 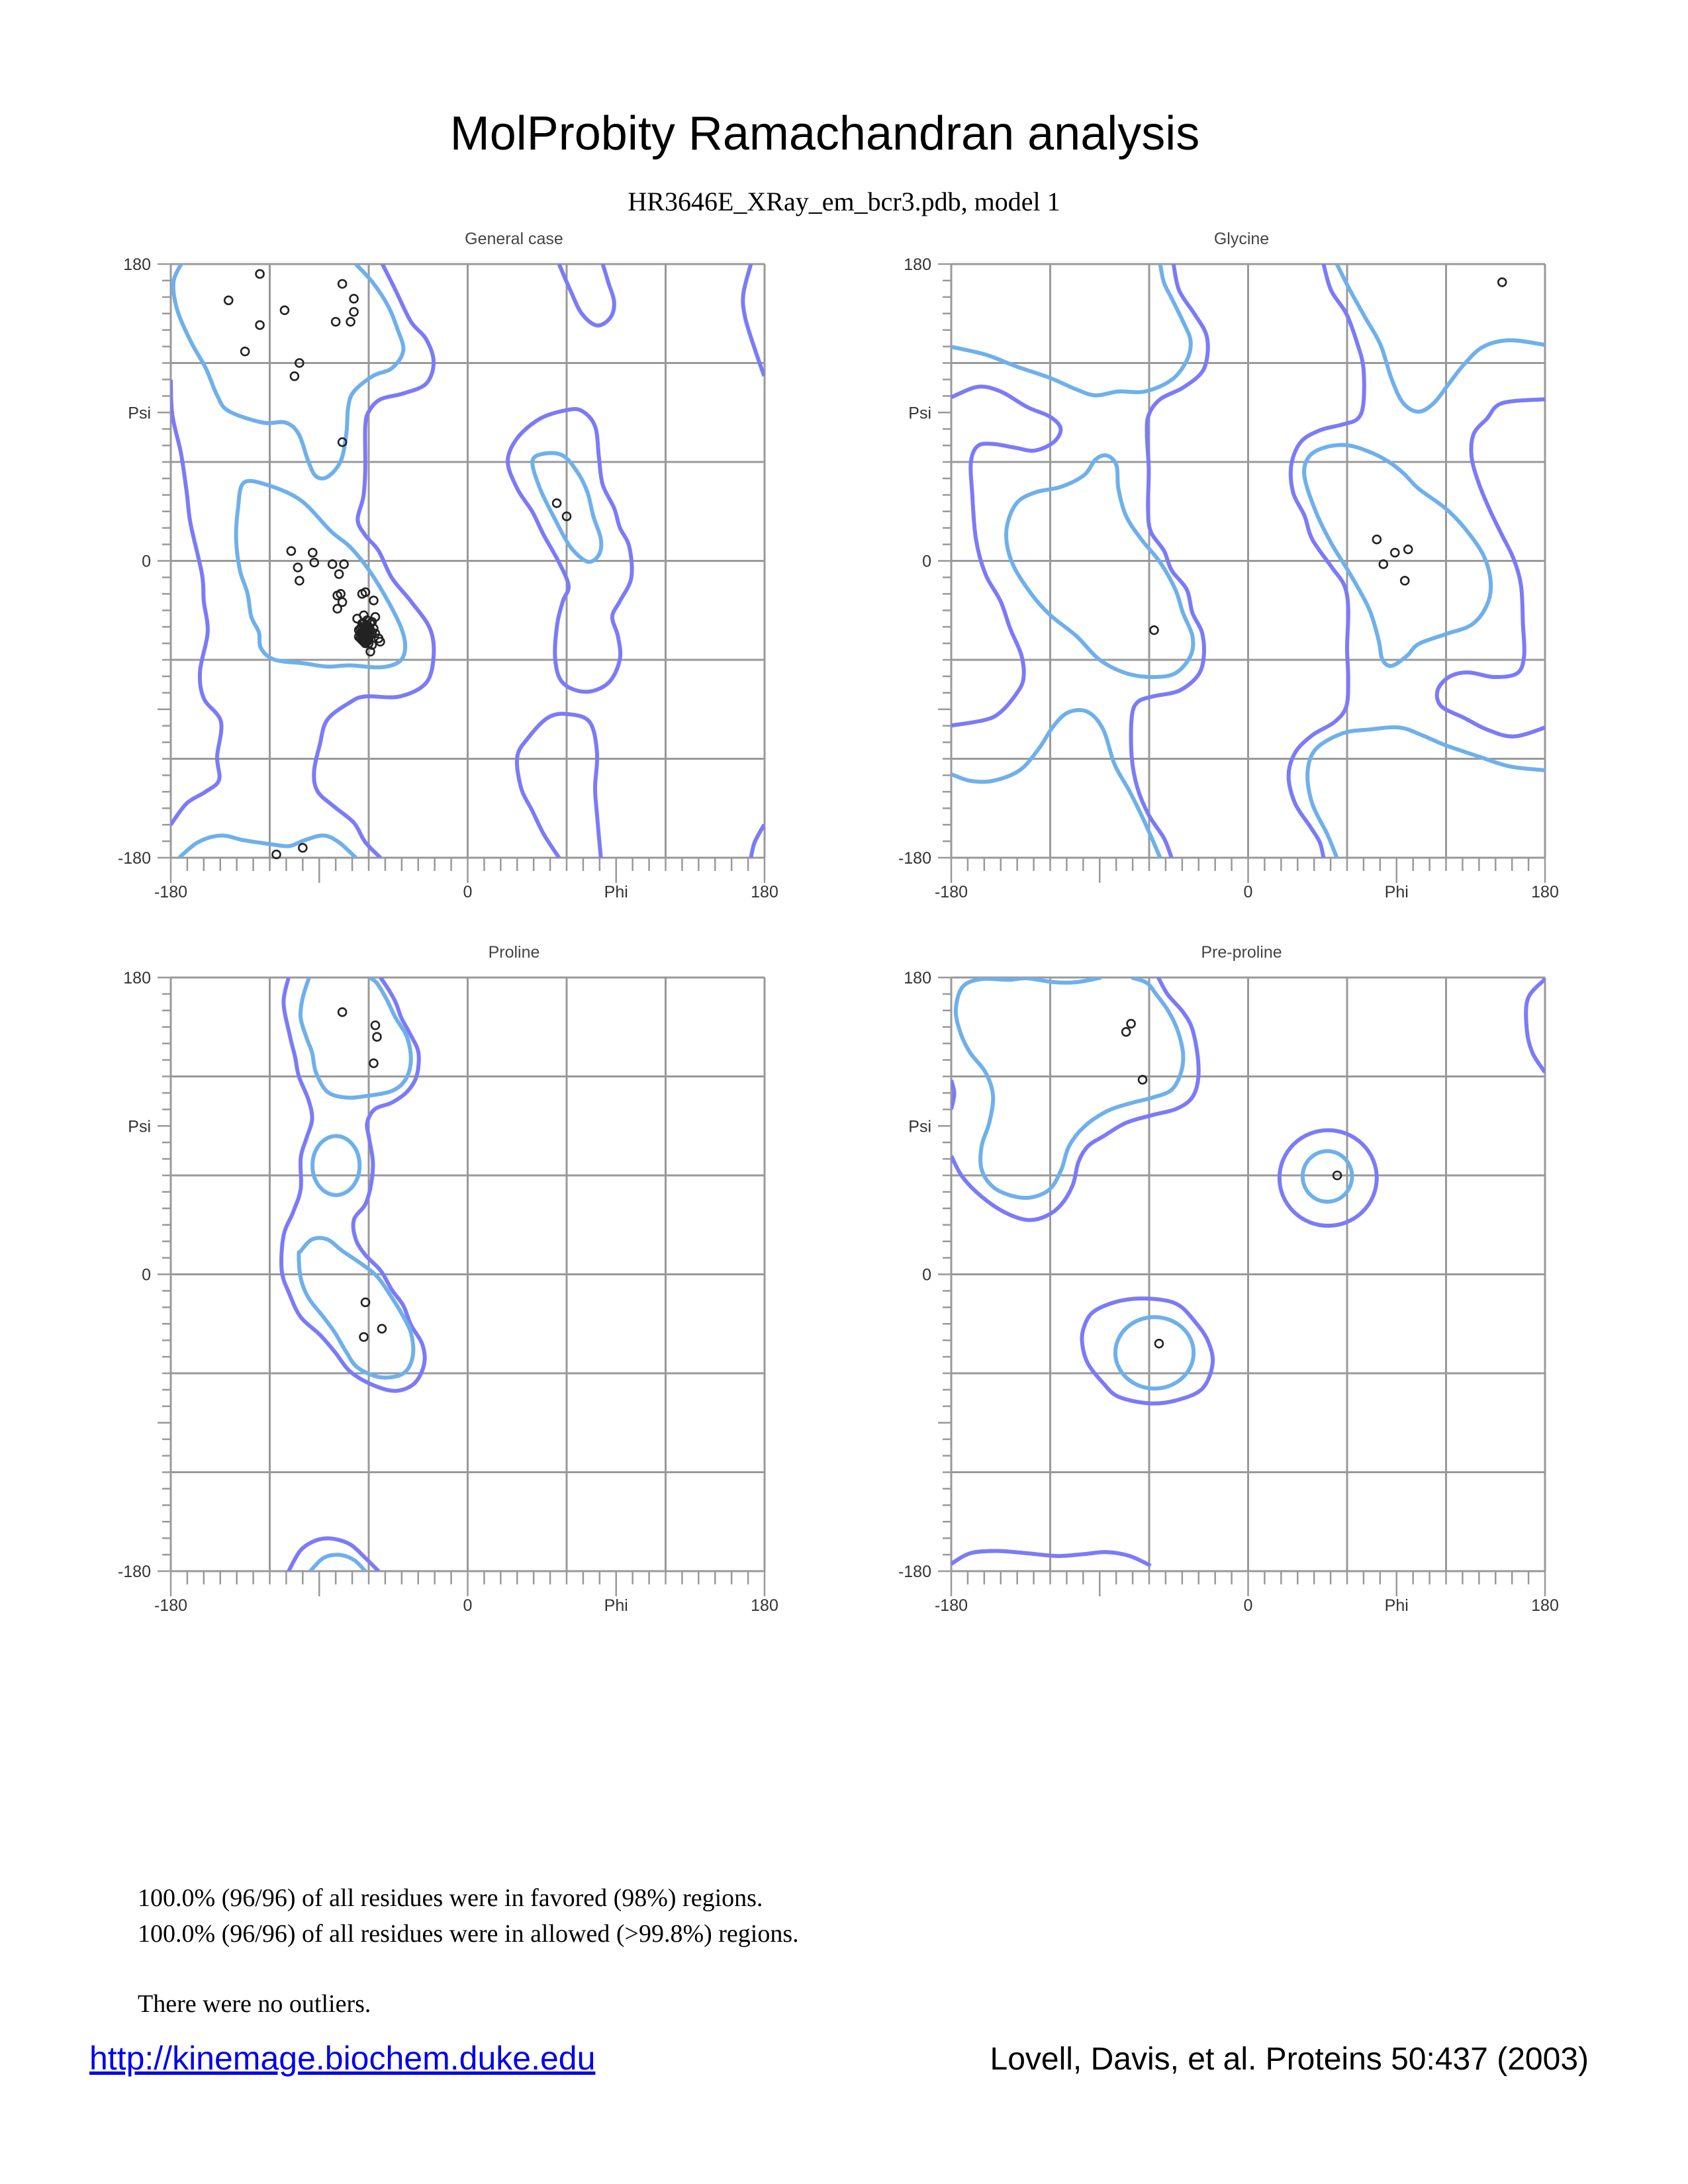 What do you see at coordinates (951, 892) in the screenshot?
I see `x-tick-label: -180` at bounding box center [951, 892].